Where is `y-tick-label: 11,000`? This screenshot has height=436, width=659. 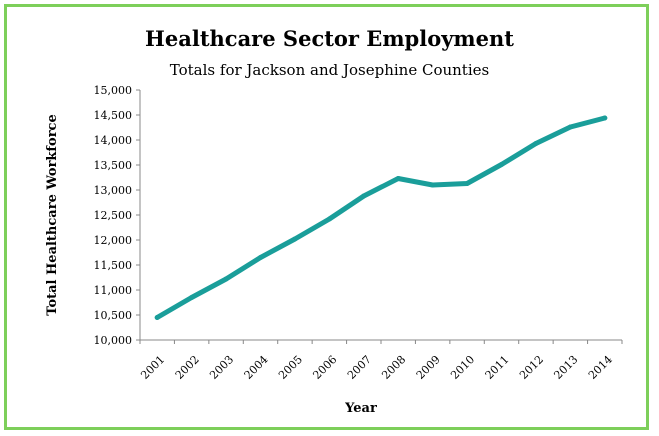
y-tick-label: 11,000 is located at coordinates (113, 290).